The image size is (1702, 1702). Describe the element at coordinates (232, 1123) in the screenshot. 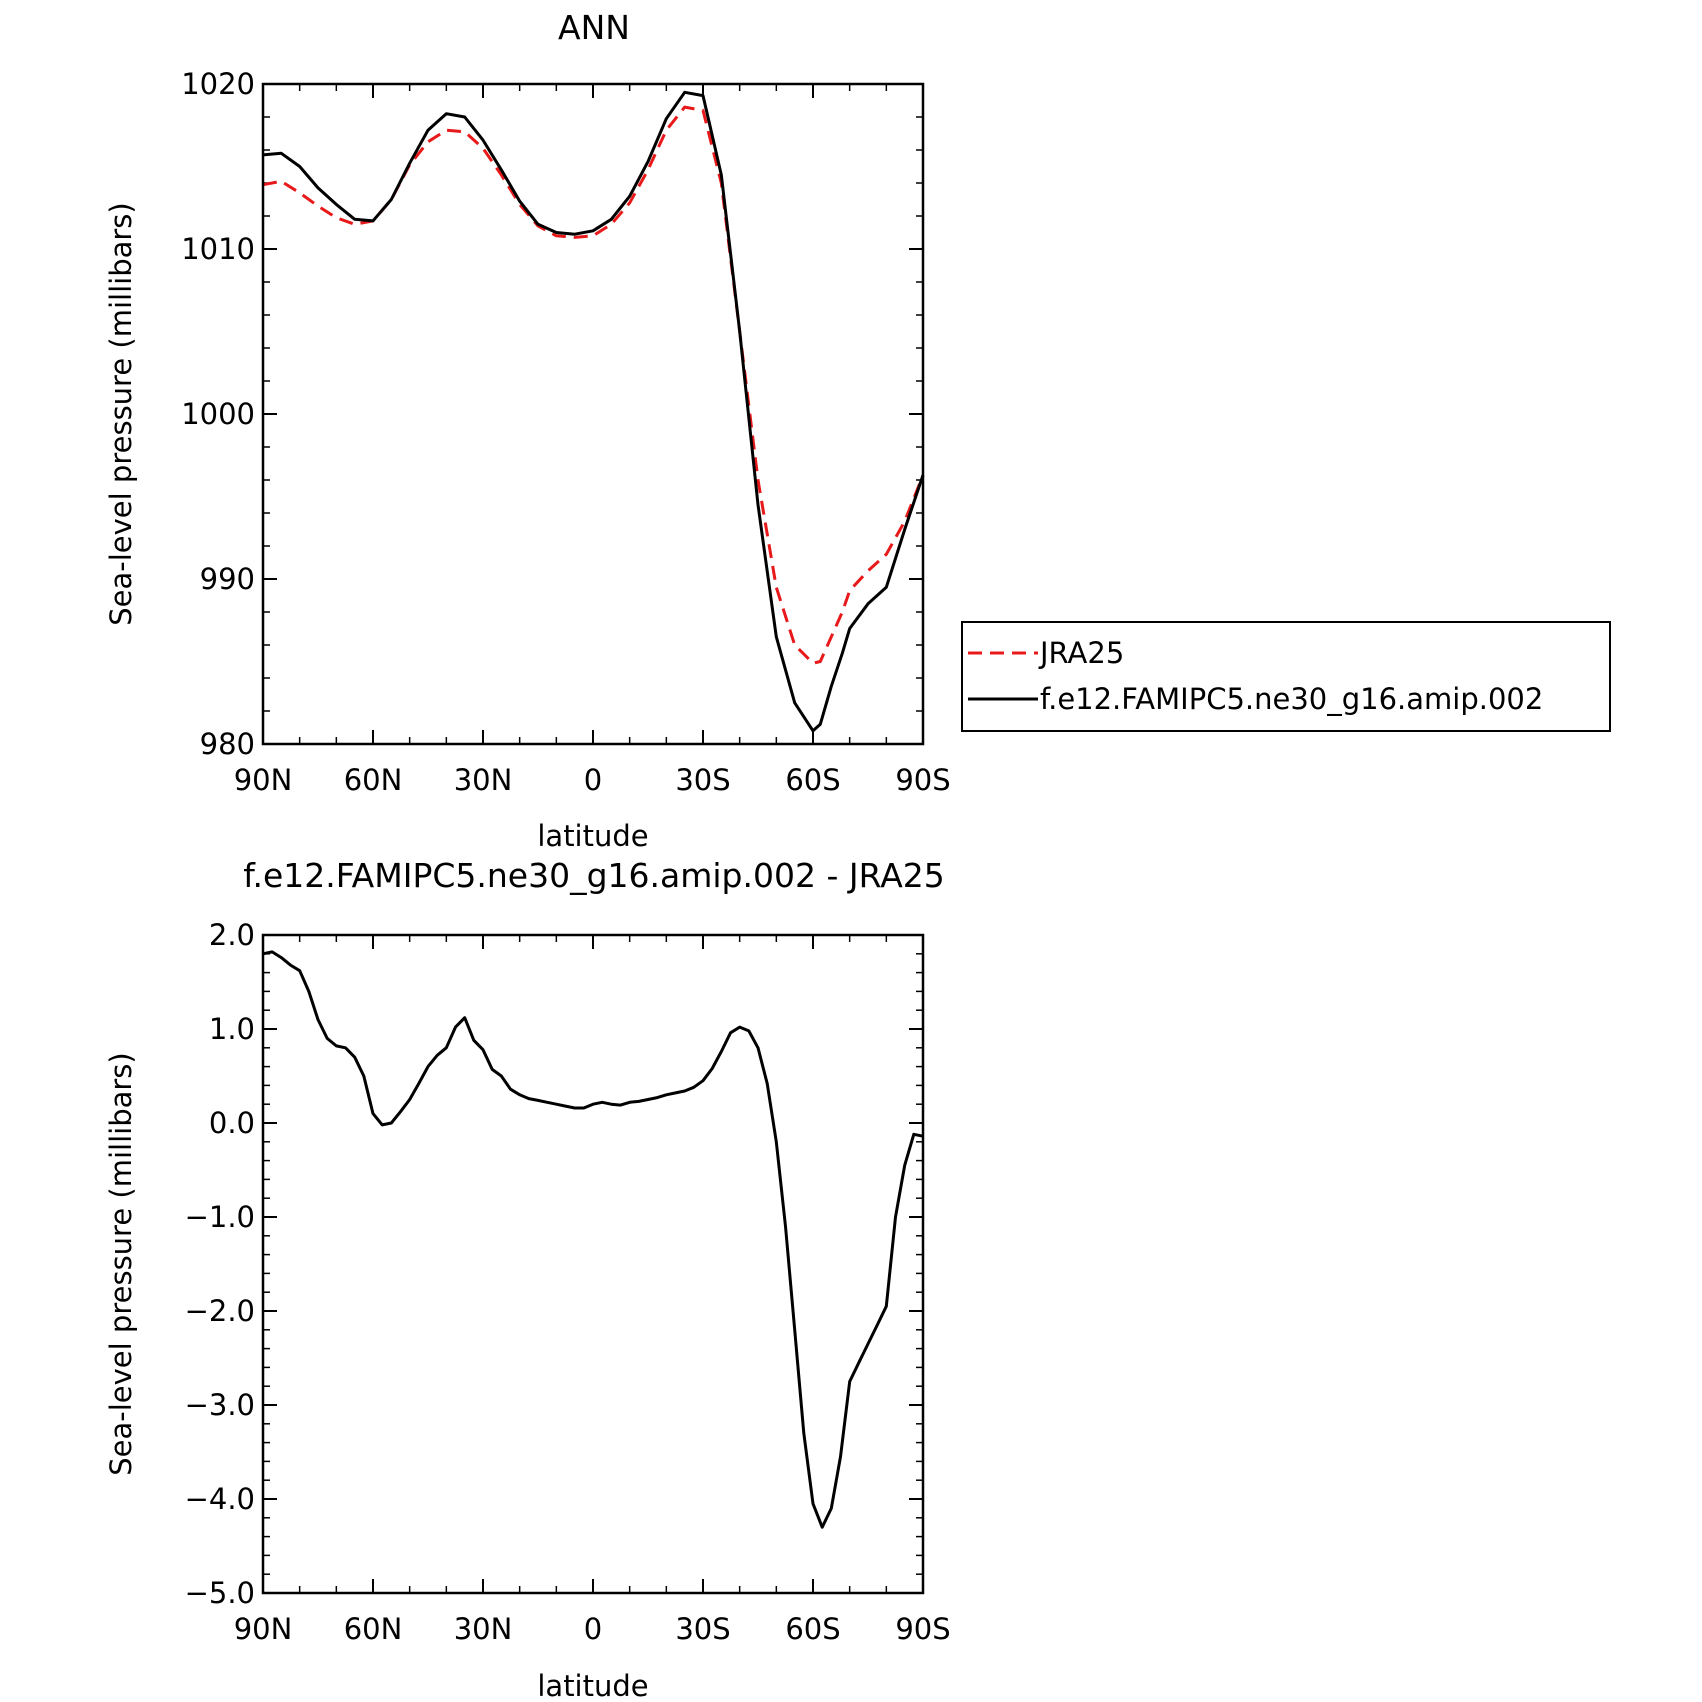

I see `y-tick-label: 0.0` at that location.